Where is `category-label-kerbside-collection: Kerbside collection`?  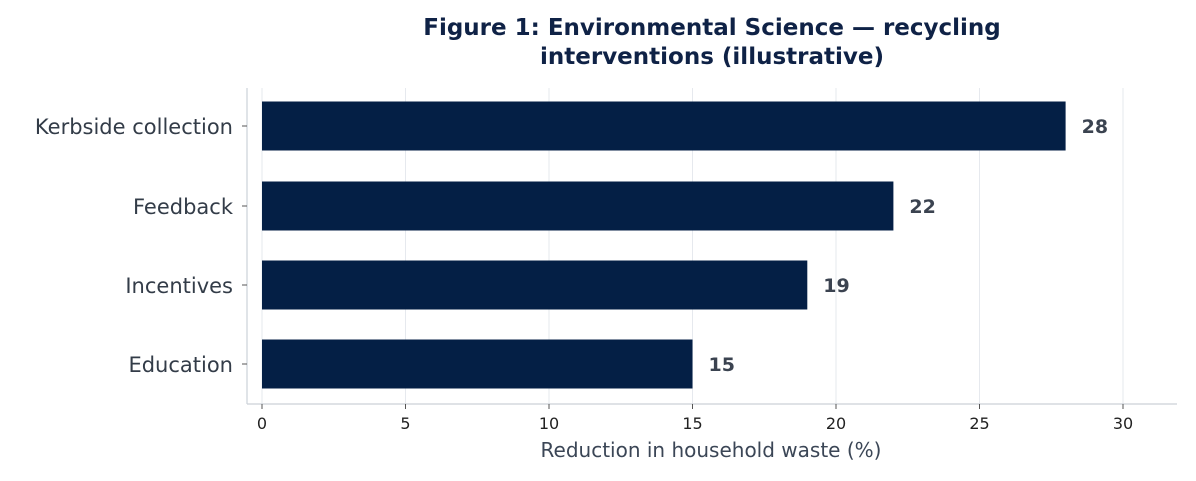 category-label-kerbside-collection: Kerbside collection is located at coordinates (134, 127).